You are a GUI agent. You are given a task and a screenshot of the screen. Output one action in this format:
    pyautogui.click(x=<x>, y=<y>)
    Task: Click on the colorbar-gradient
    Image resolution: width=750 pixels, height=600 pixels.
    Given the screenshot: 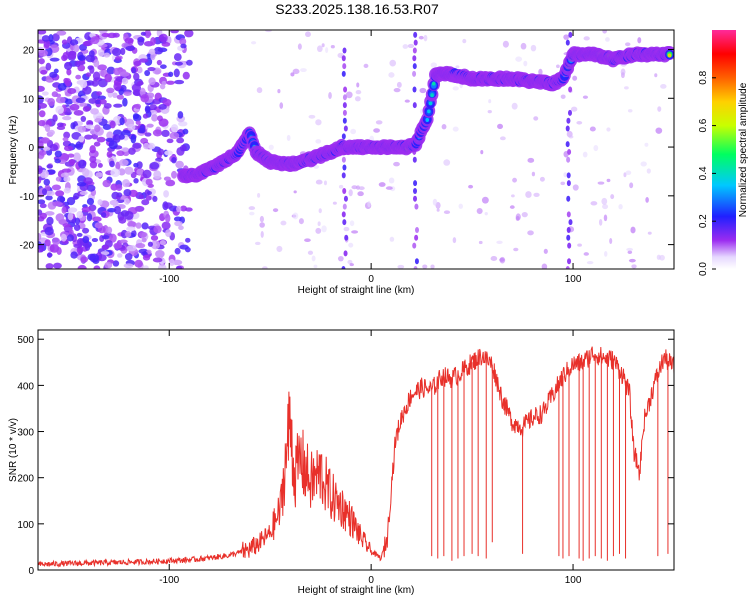 What is the action you would take?
    pyautogui.click(x=724, y=149)
    